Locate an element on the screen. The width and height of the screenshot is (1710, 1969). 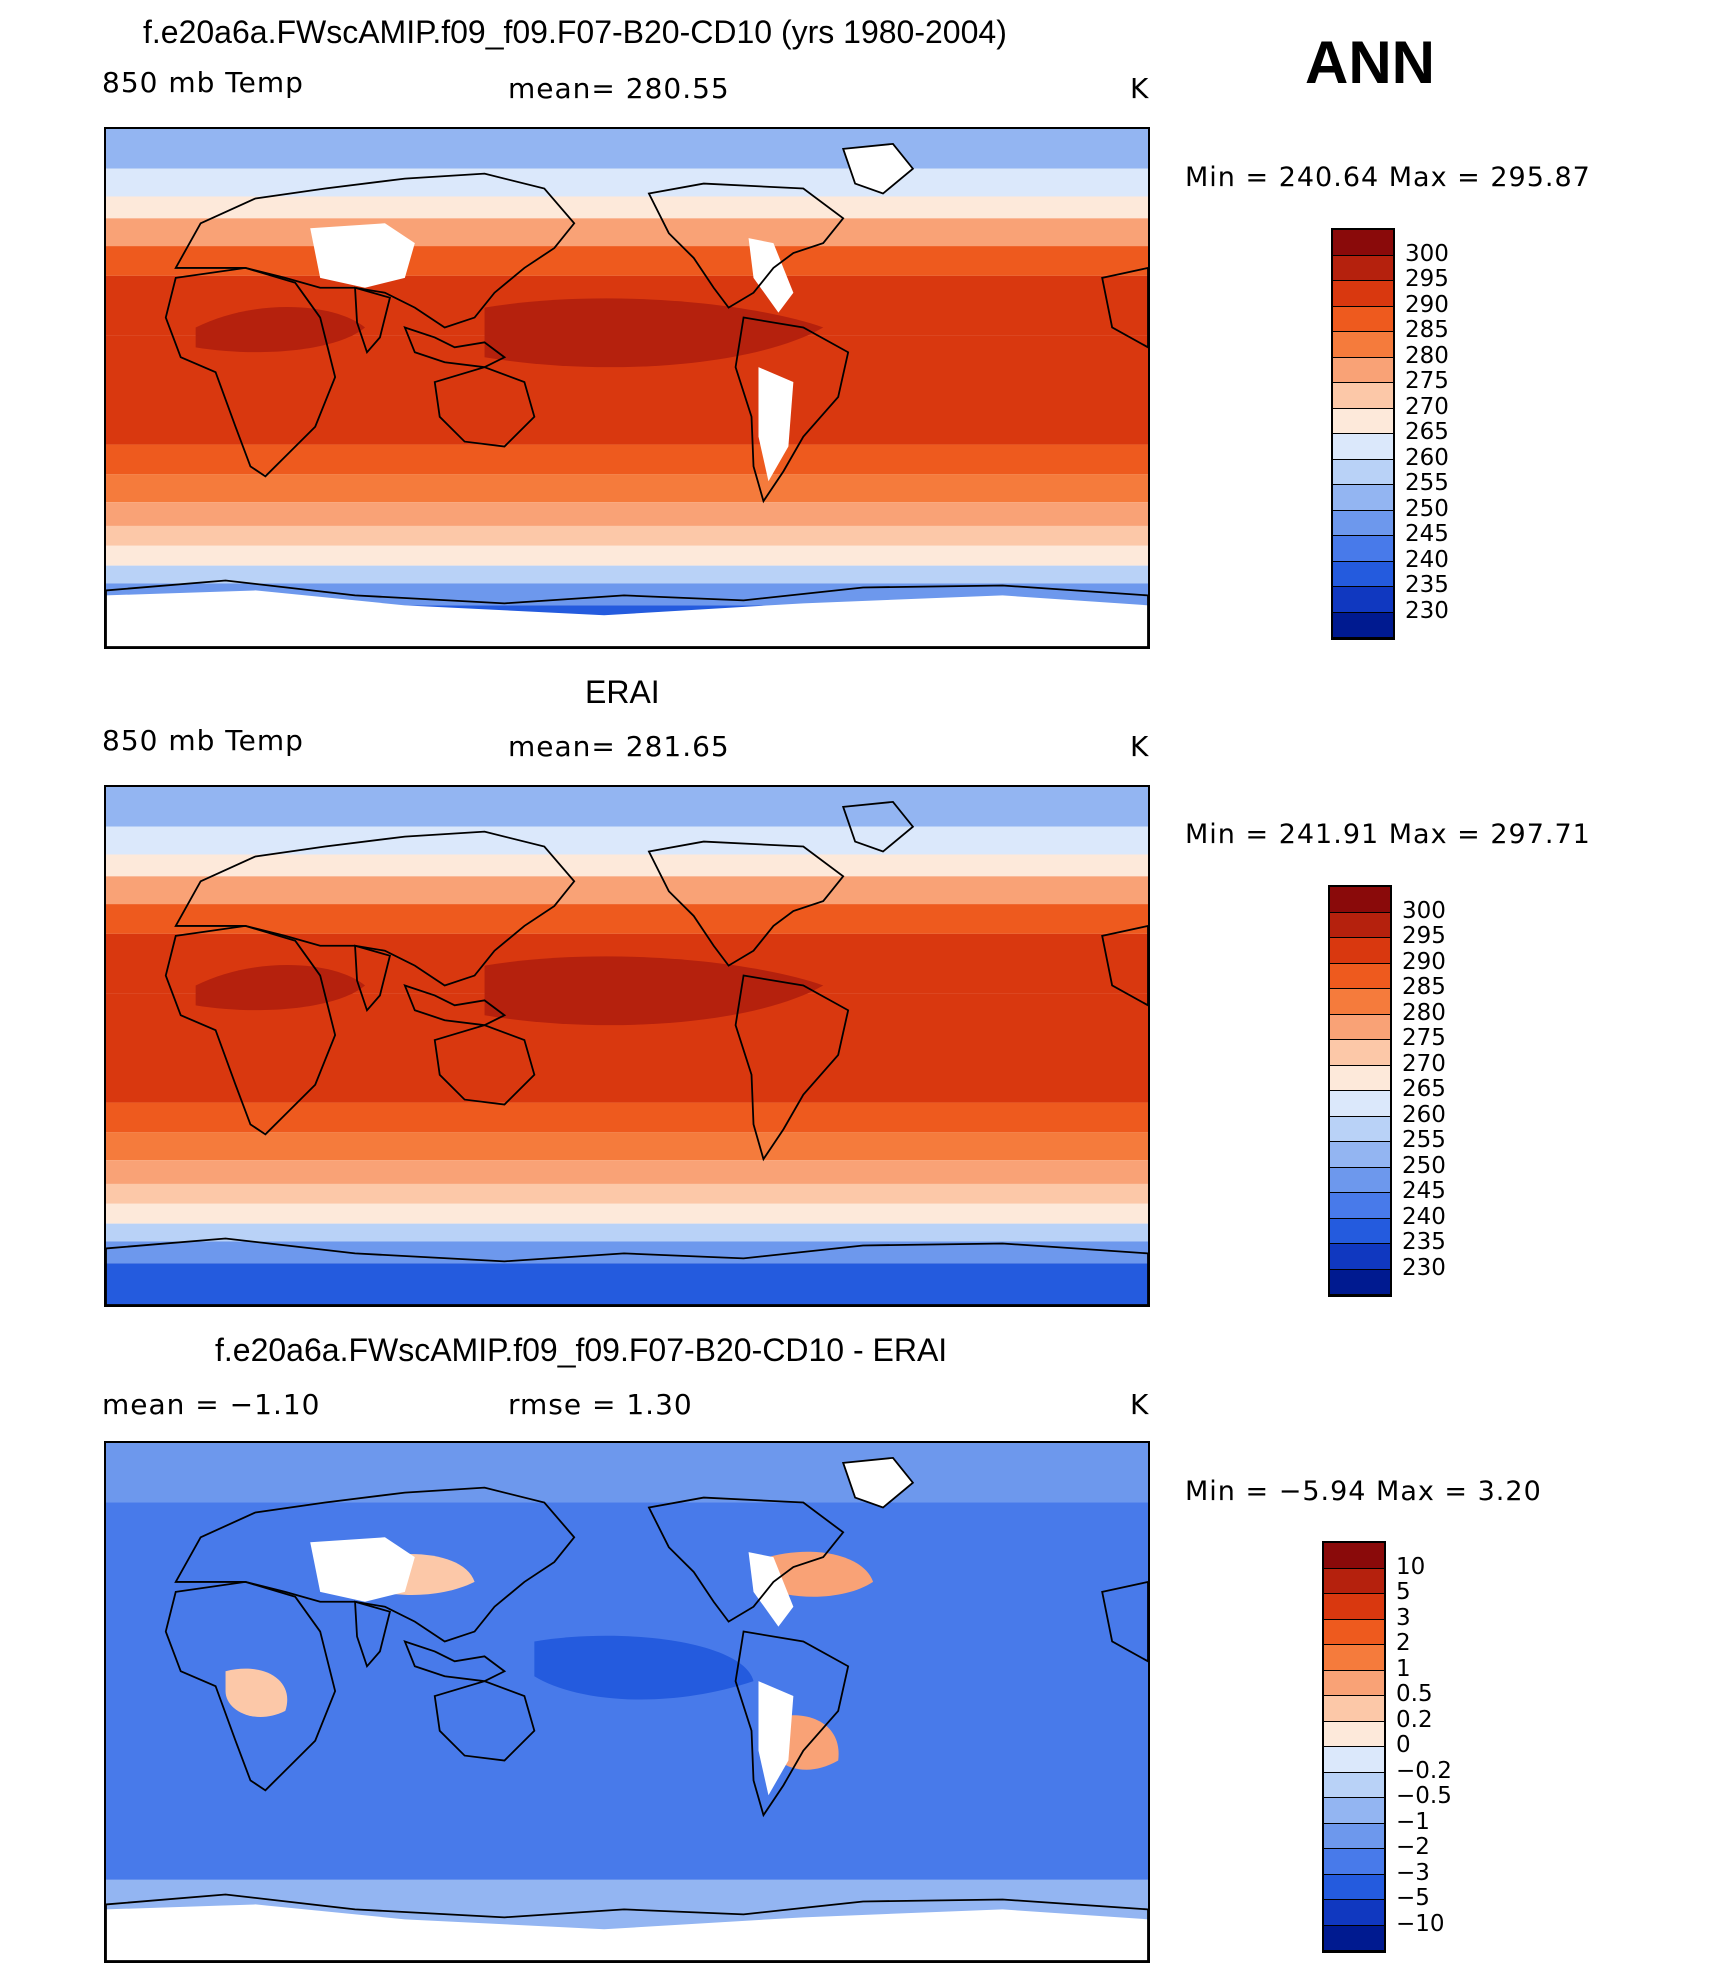
colorbar-tick-label: −10 is located at coordinates (1420, 1923).